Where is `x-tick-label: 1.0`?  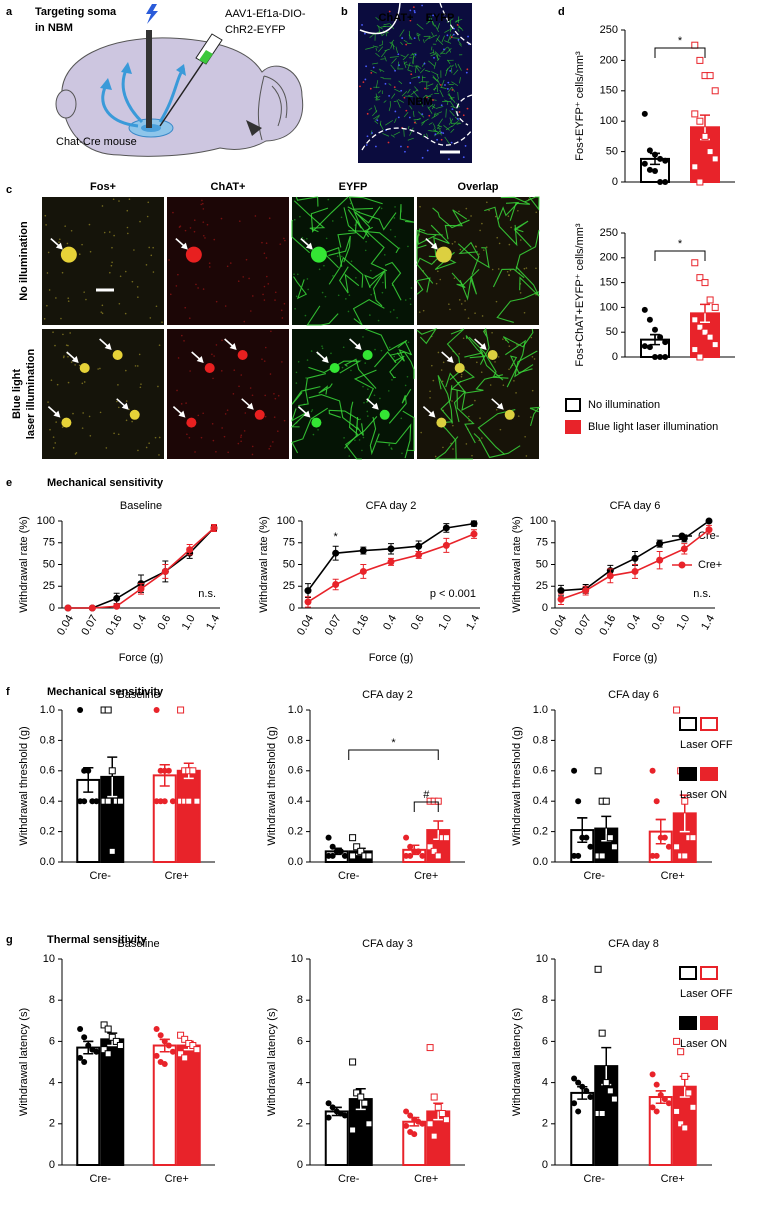
x-tick-label: 1.0 is located at coordinates (189, 622).